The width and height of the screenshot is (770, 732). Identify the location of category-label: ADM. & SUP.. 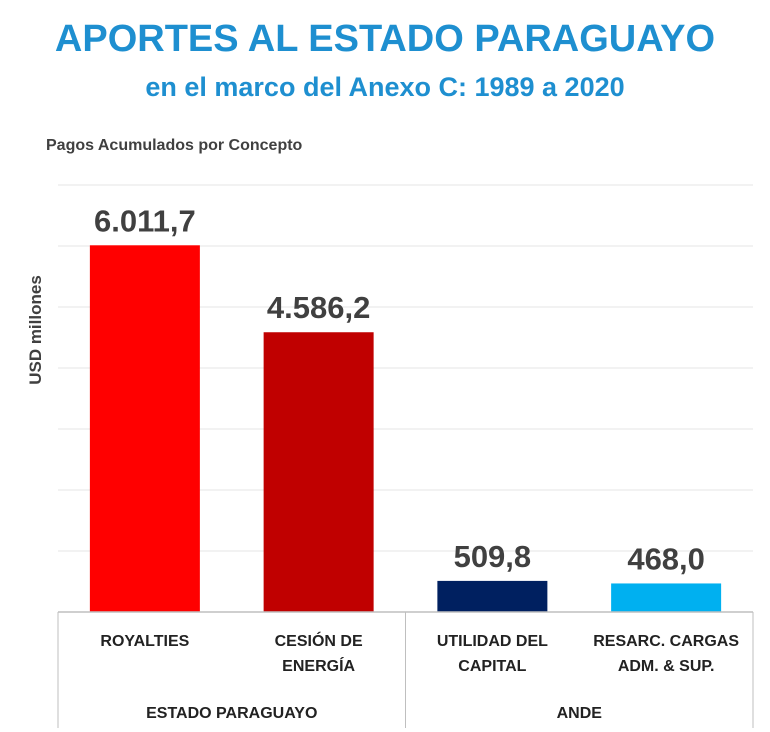
(666, 666).